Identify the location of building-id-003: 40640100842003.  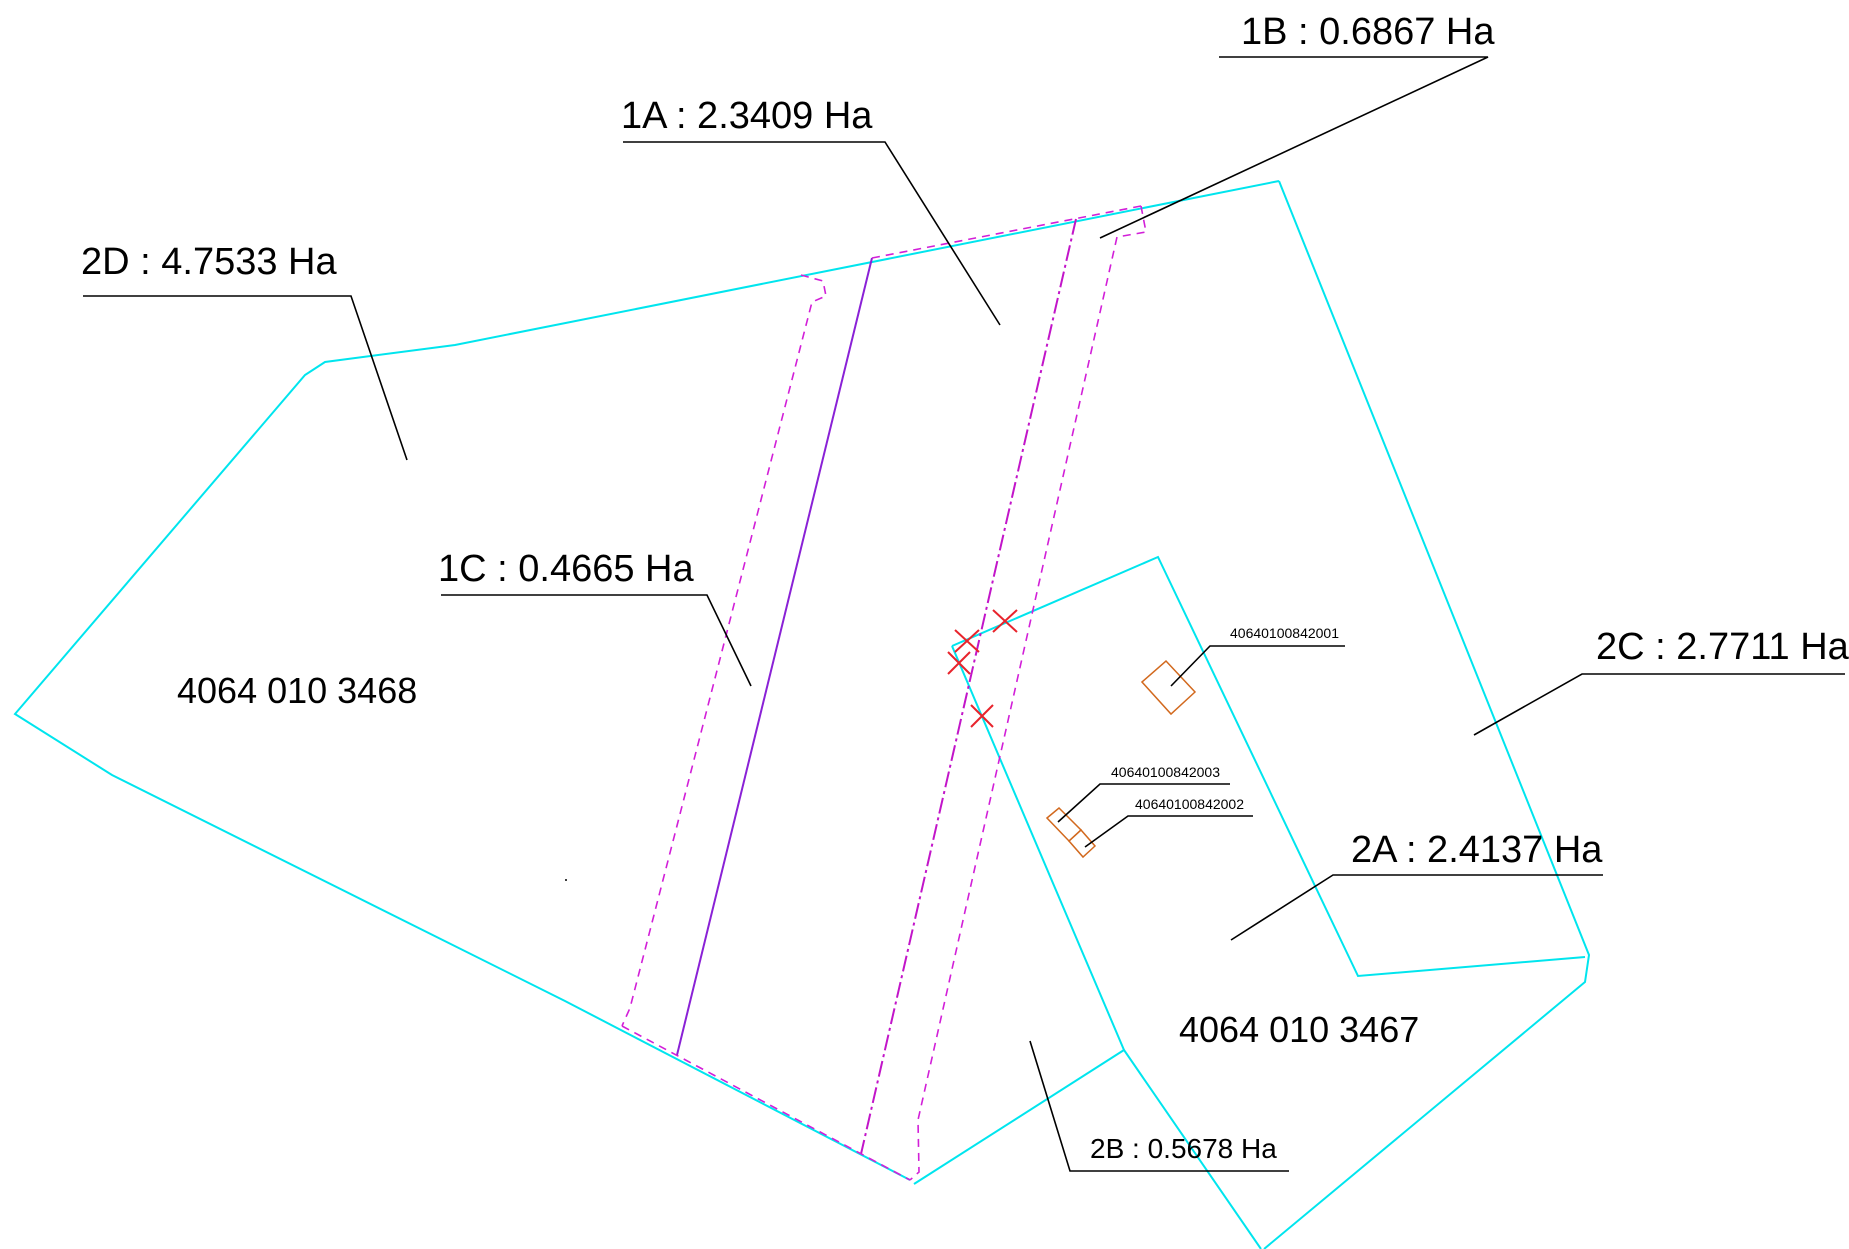
(1165, 772).